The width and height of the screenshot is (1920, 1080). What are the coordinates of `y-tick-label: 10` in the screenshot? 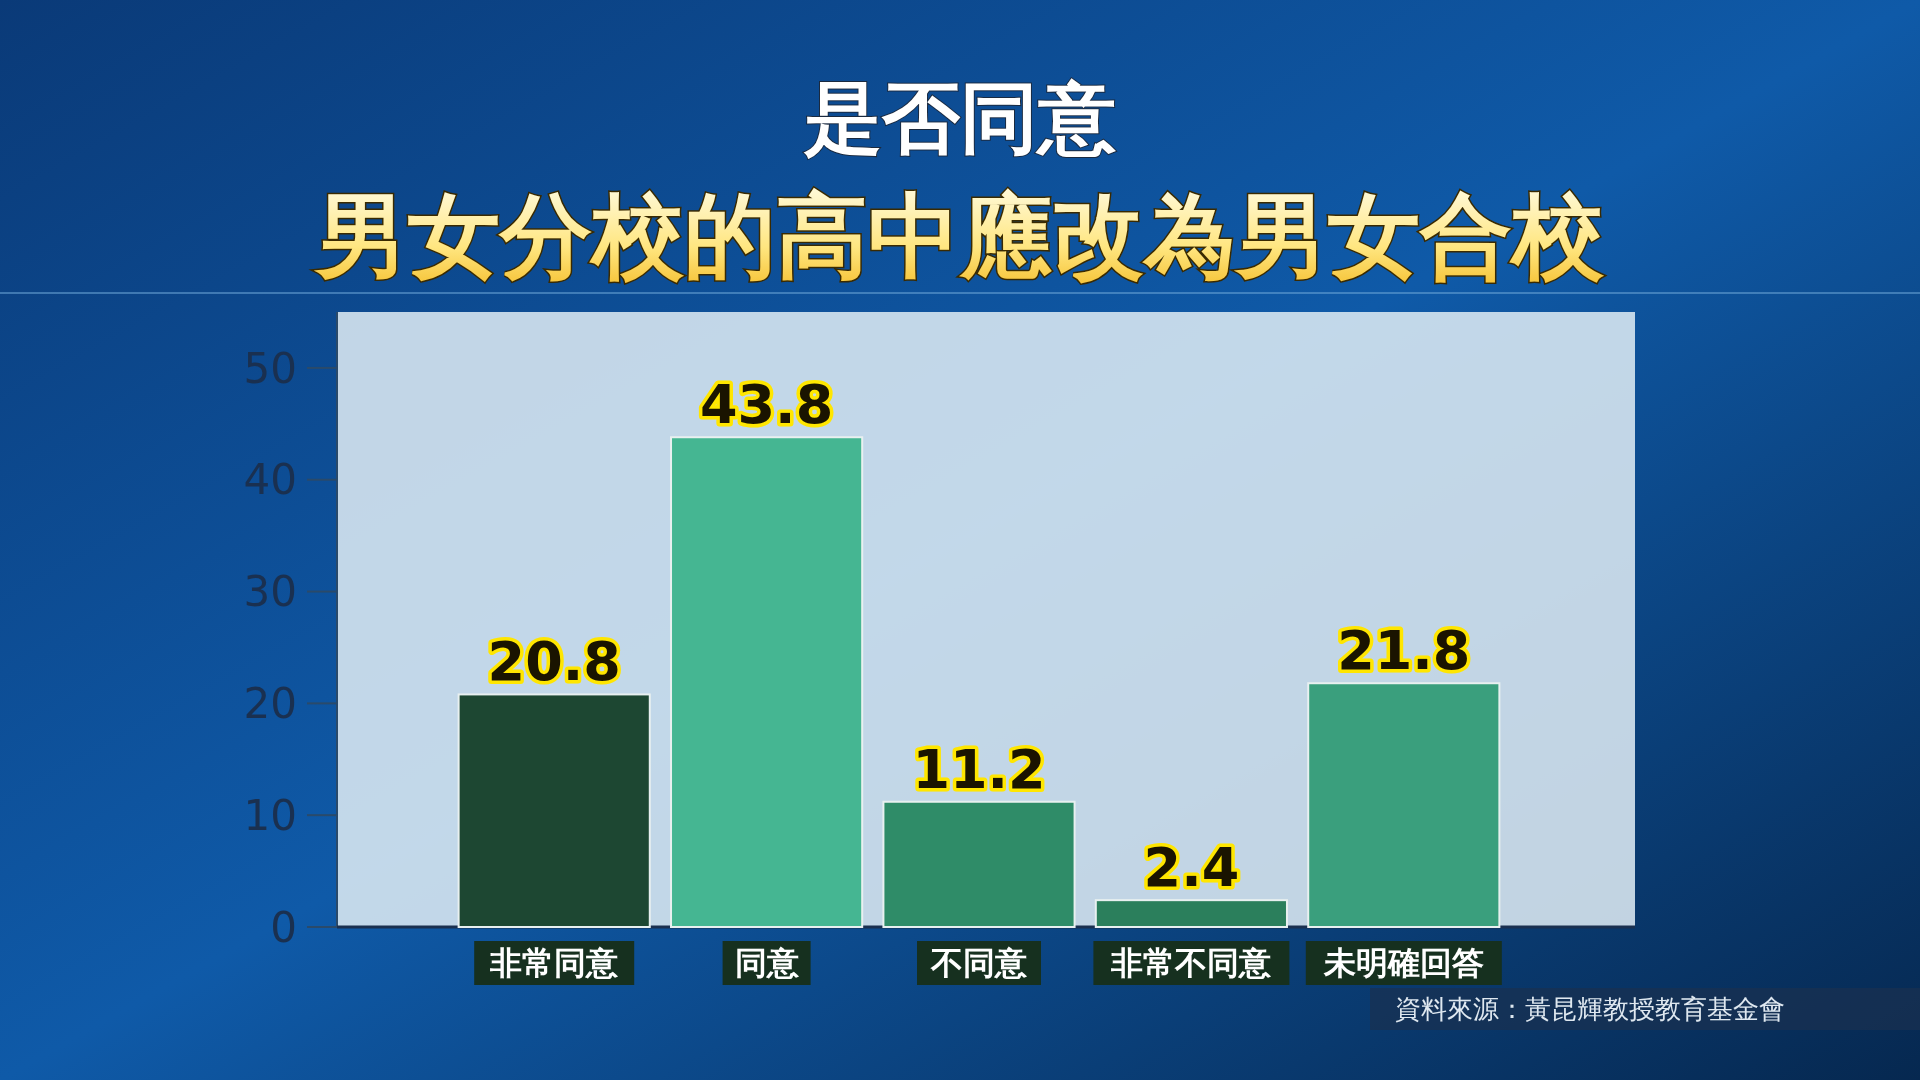 It's located at (270, 815).